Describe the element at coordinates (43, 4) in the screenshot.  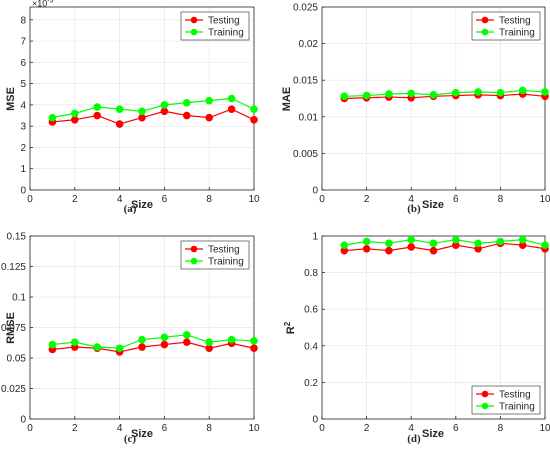
I see `y-exponent-label: ×10-3` at that location.